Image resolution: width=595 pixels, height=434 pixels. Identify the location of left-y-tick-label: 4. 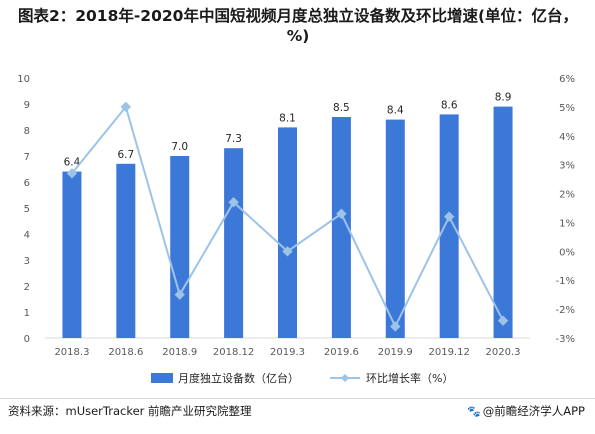
(27, 235).